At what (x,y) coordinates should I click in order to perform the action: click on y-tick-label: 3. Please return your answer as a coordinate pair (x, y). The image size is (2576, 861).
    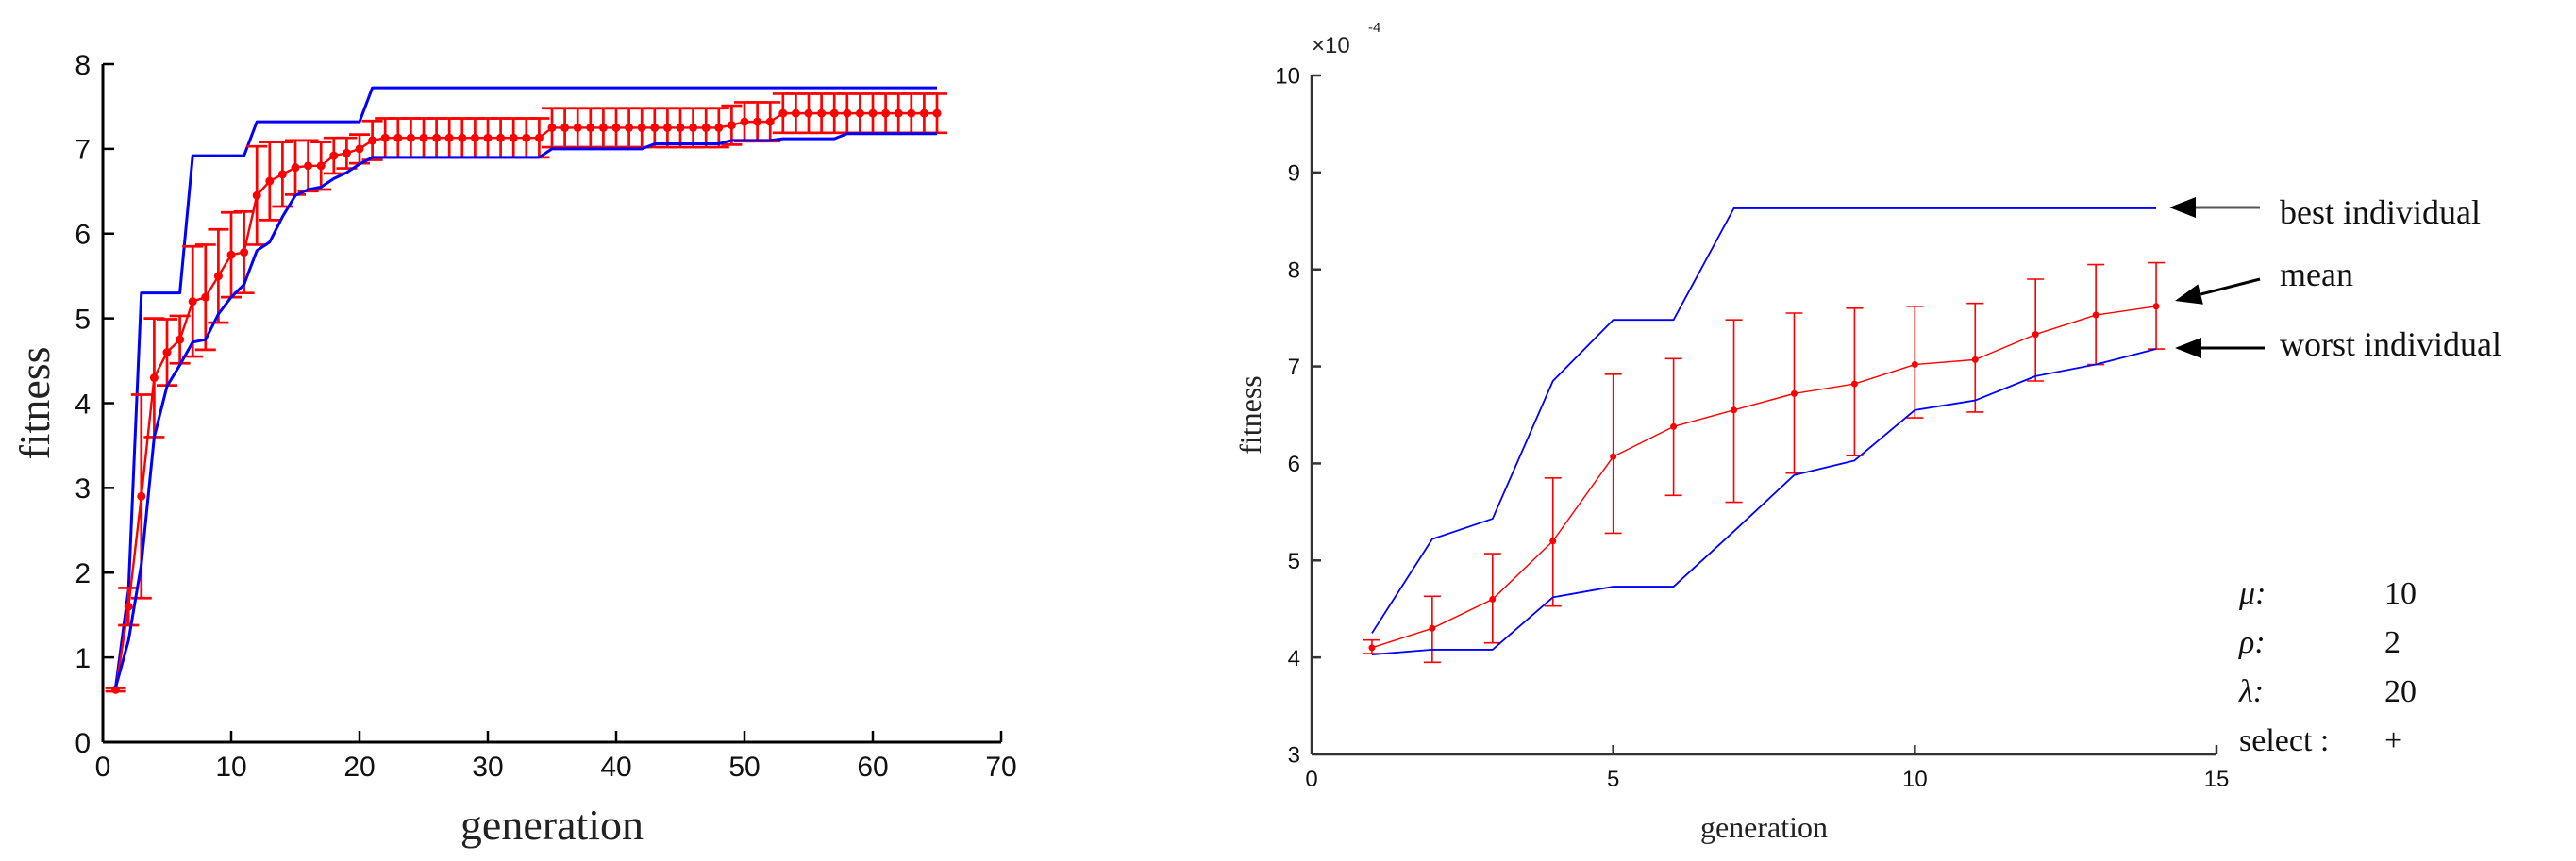
    Looking at the image, I should click on (83, 489).